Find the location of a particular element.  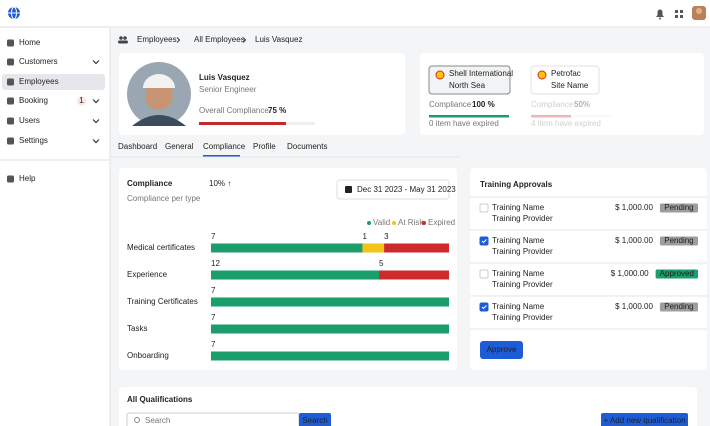

date-range: Dec 31 2023 - May 31 2023 is located at coordinates (406, 189).